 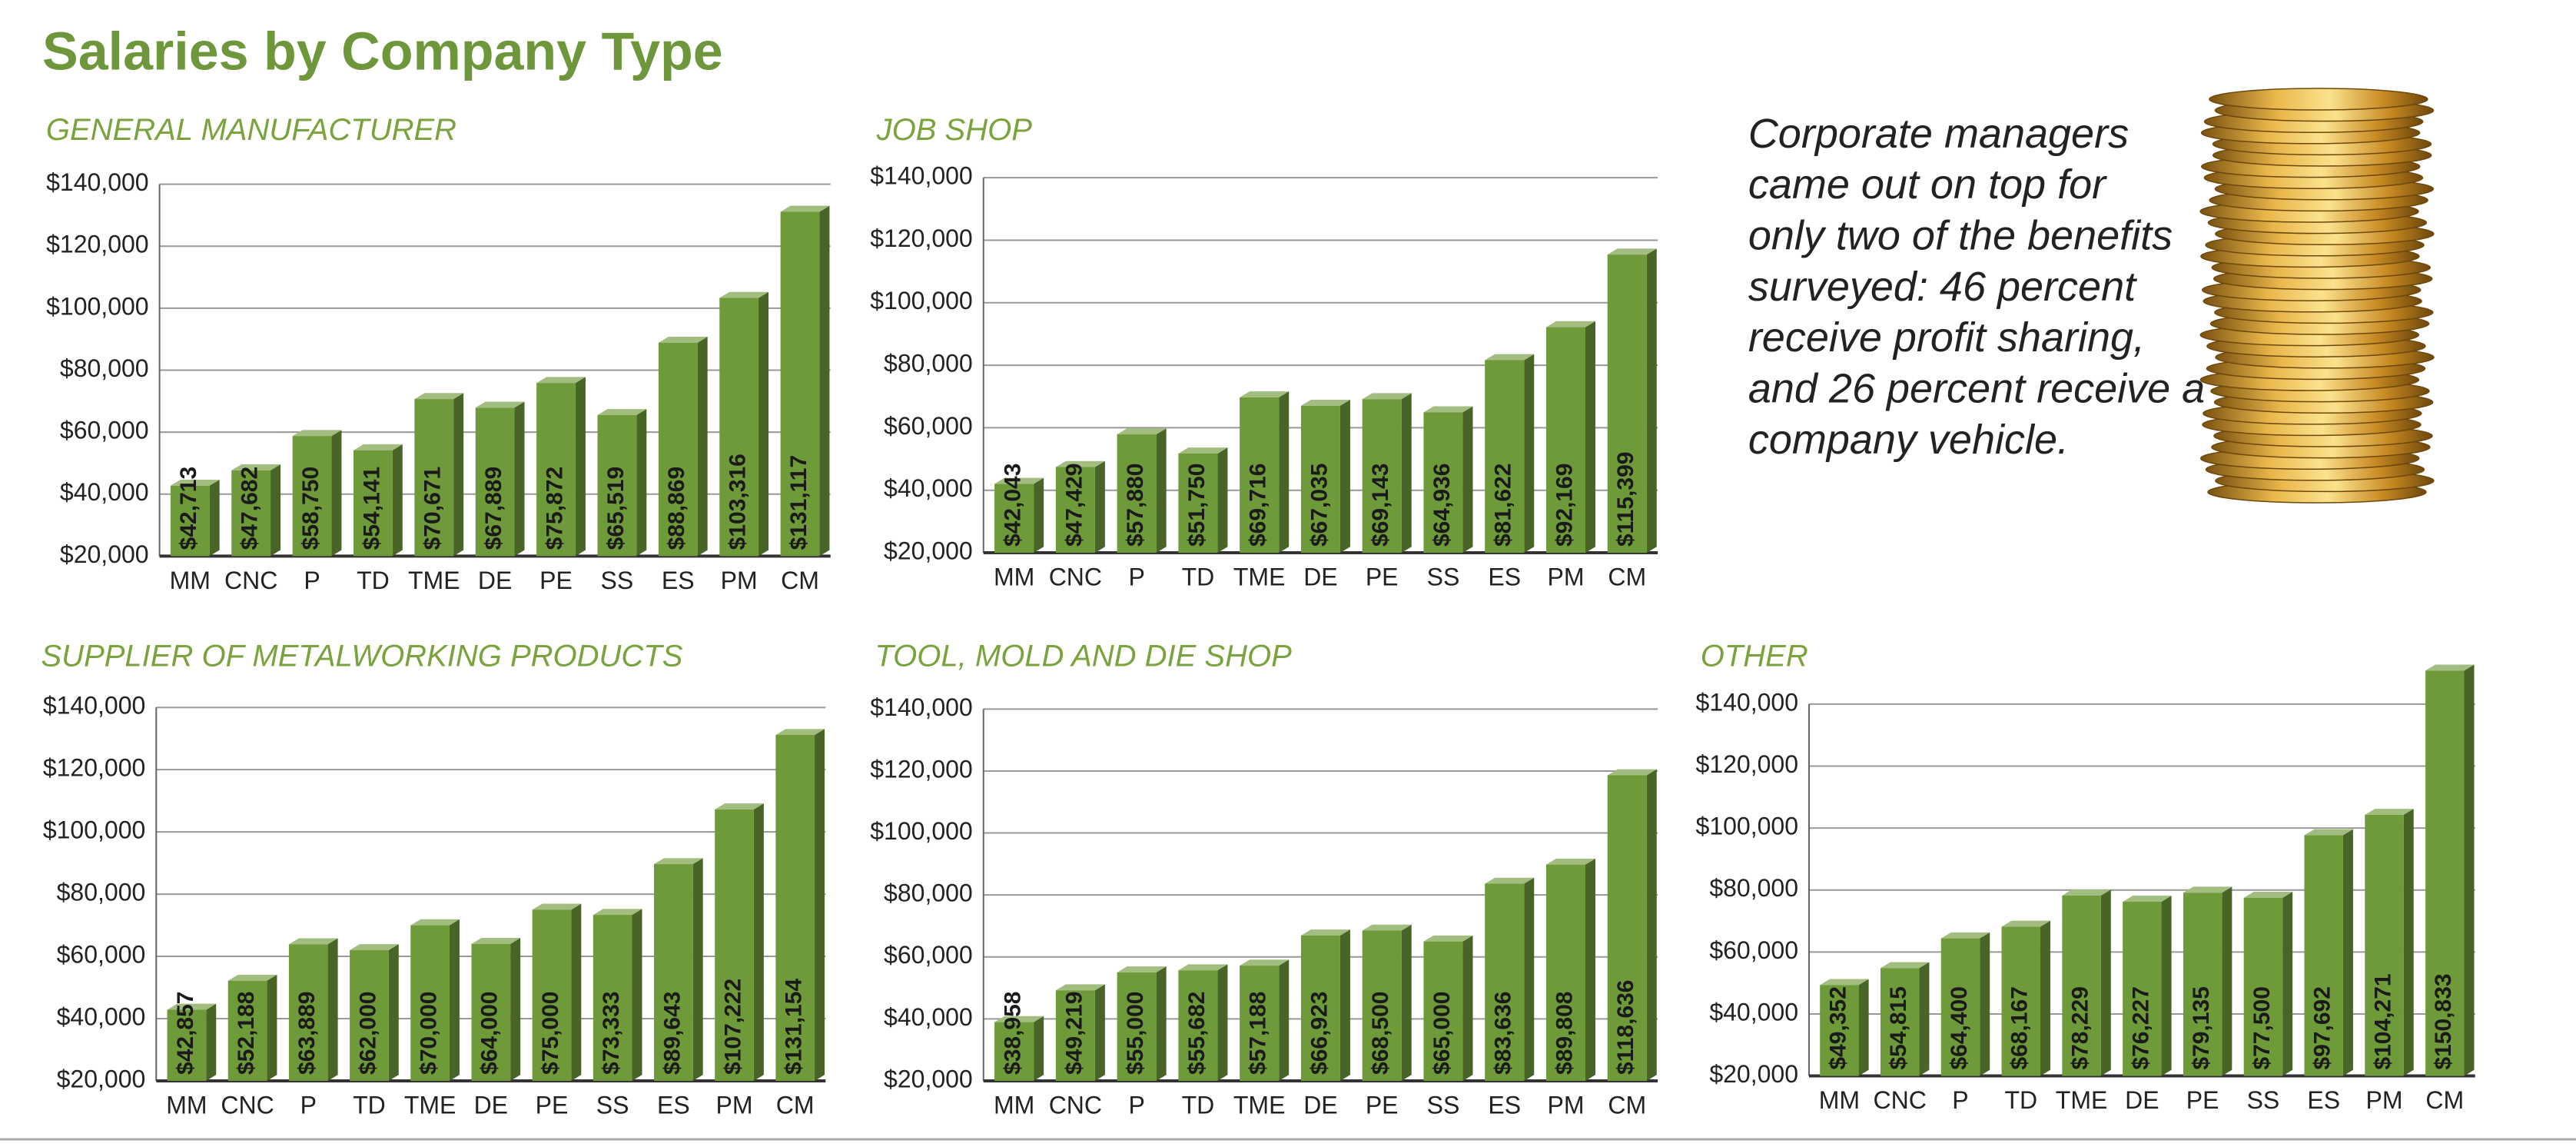 What do you see at coordinates (1626, 1026) in the screenshot?
I see `value-label: $118,636` at bounding box center [1626, 1026].